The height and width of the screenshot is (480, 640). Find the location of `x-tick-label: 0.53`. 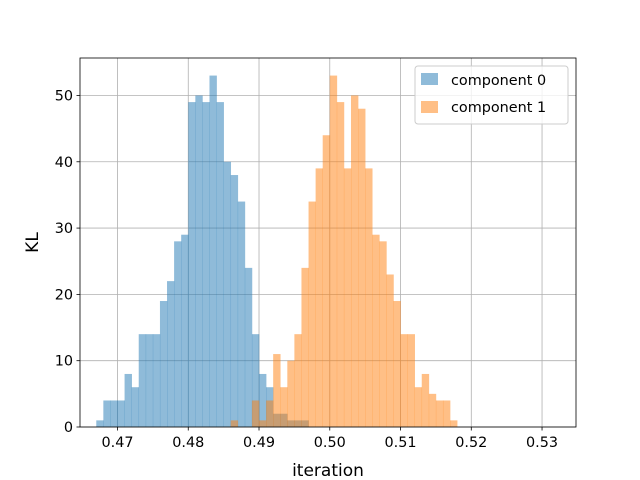

x-tick-label: 0.53 is located at coordinates (542, 443).